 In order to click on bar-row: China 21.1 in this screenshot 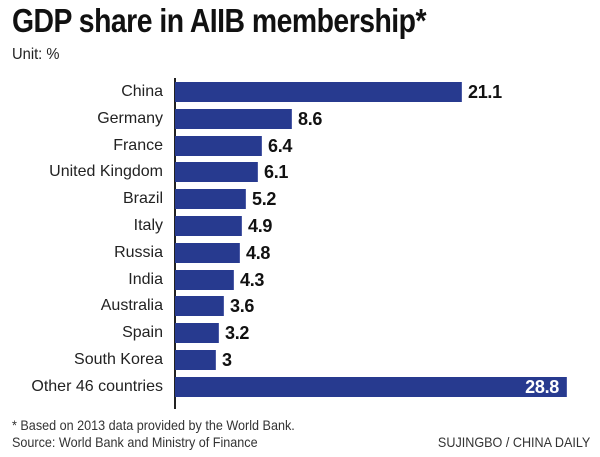, I will do `click(300, 92)`.